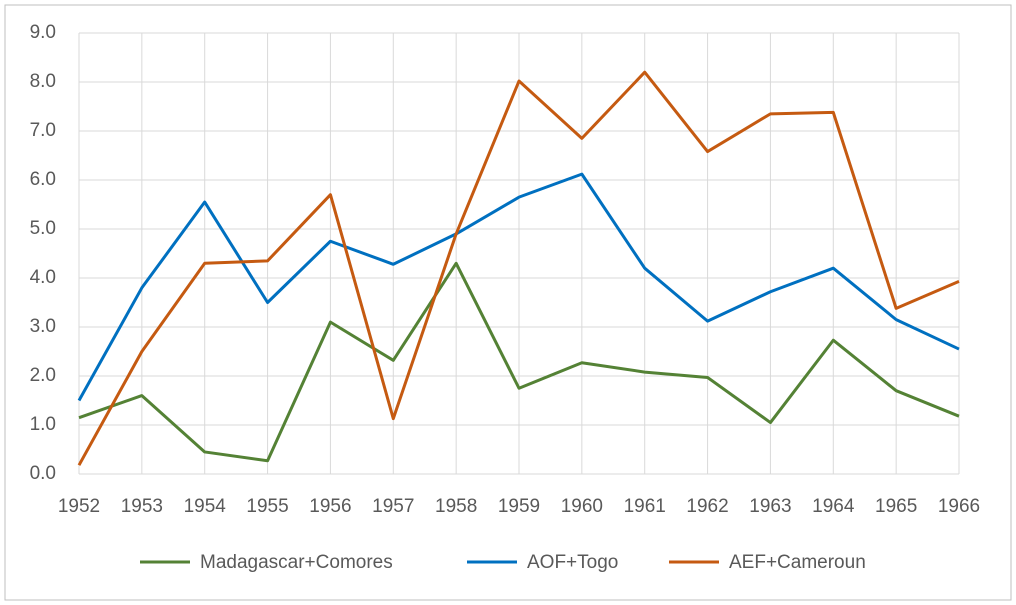 The height and width of the screenshot is (605, 1016). I want to click on y-tick-label: 5.0, so click(43, 228).